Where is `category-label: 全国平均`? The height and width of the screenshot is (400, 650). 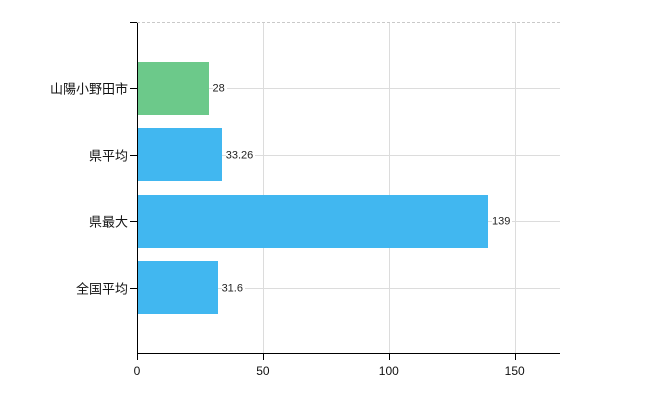
category-label: 全国平均 is located at coordinates (101, 289).